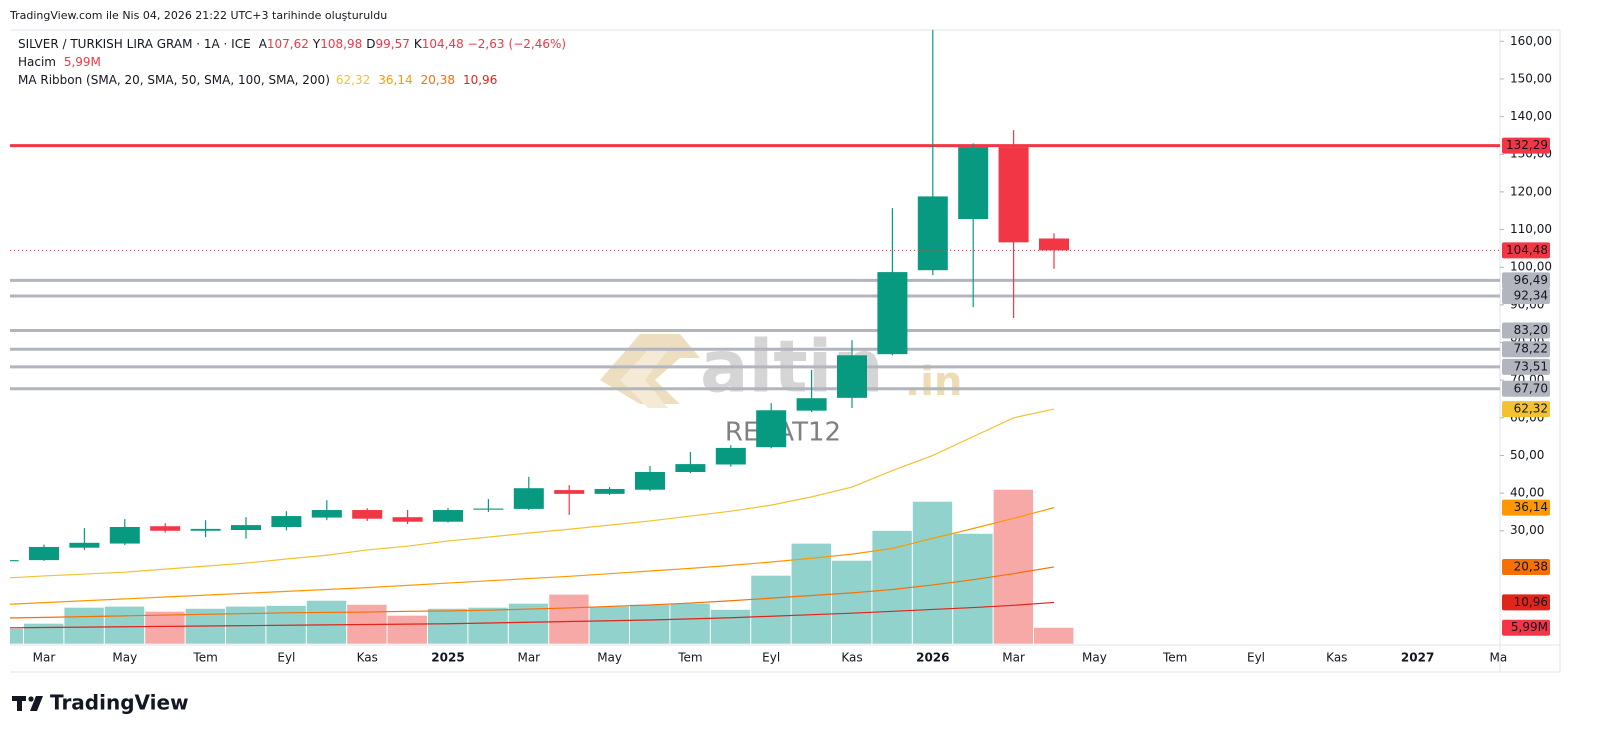 This screenshot has height=750, width=1600. What do you see at coordinates (263, 44) in the screenshot?
I see `ohlc-key: A` at bounding box center [263, 44].